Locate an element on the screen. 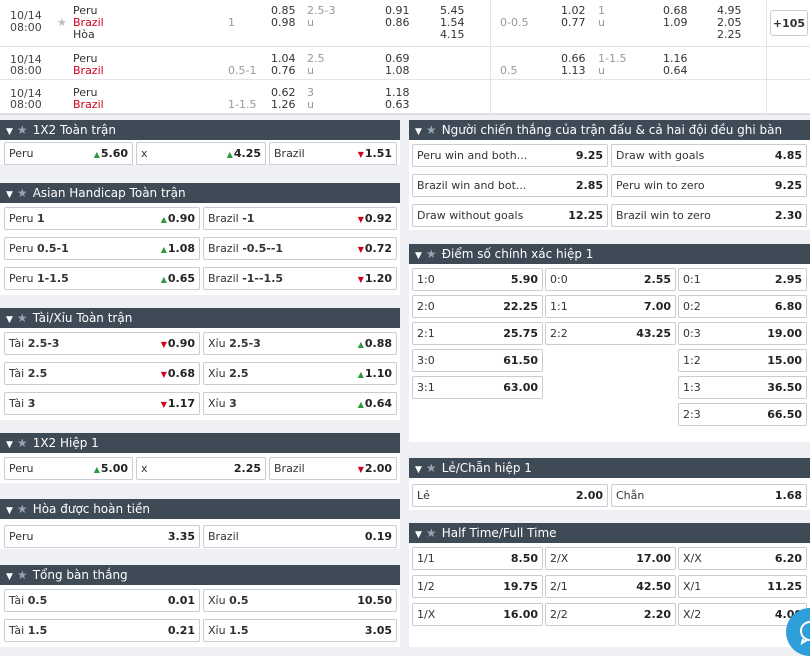 The width and height of the screenshot is (810, 656). 1x2-away-odds: 1.54 is located at coordinates (452, 22).